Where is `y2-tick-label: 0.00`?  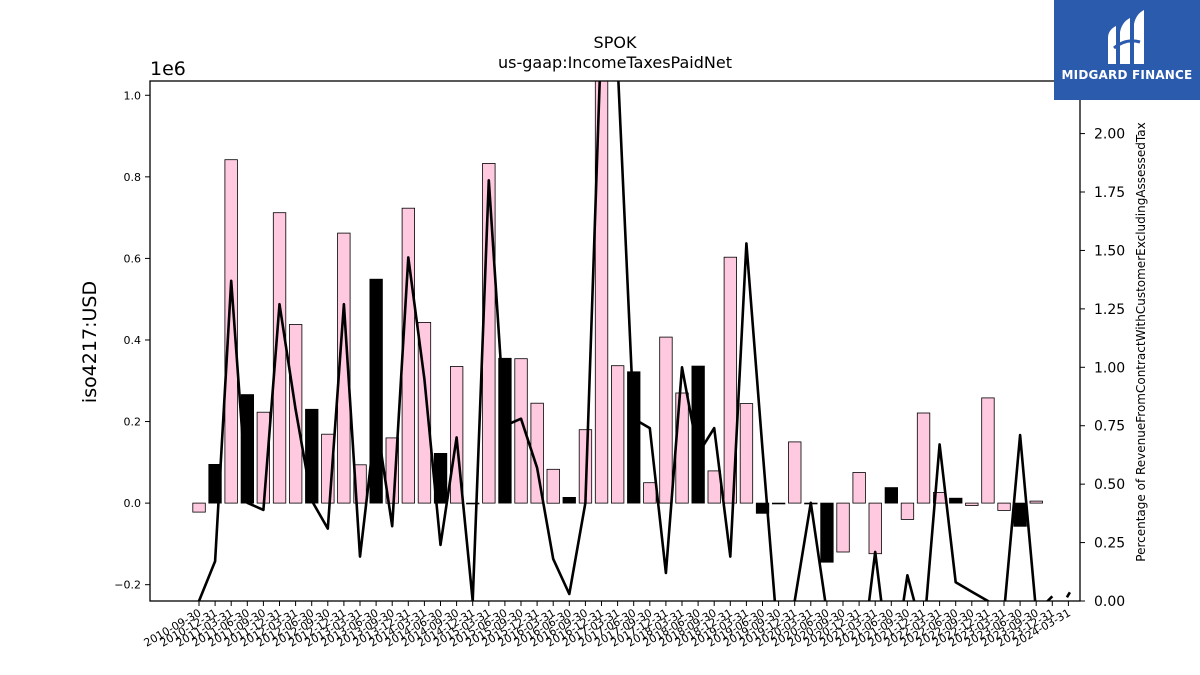
y2-tick-label: 0.00 is located at coordinates (1109, 602).